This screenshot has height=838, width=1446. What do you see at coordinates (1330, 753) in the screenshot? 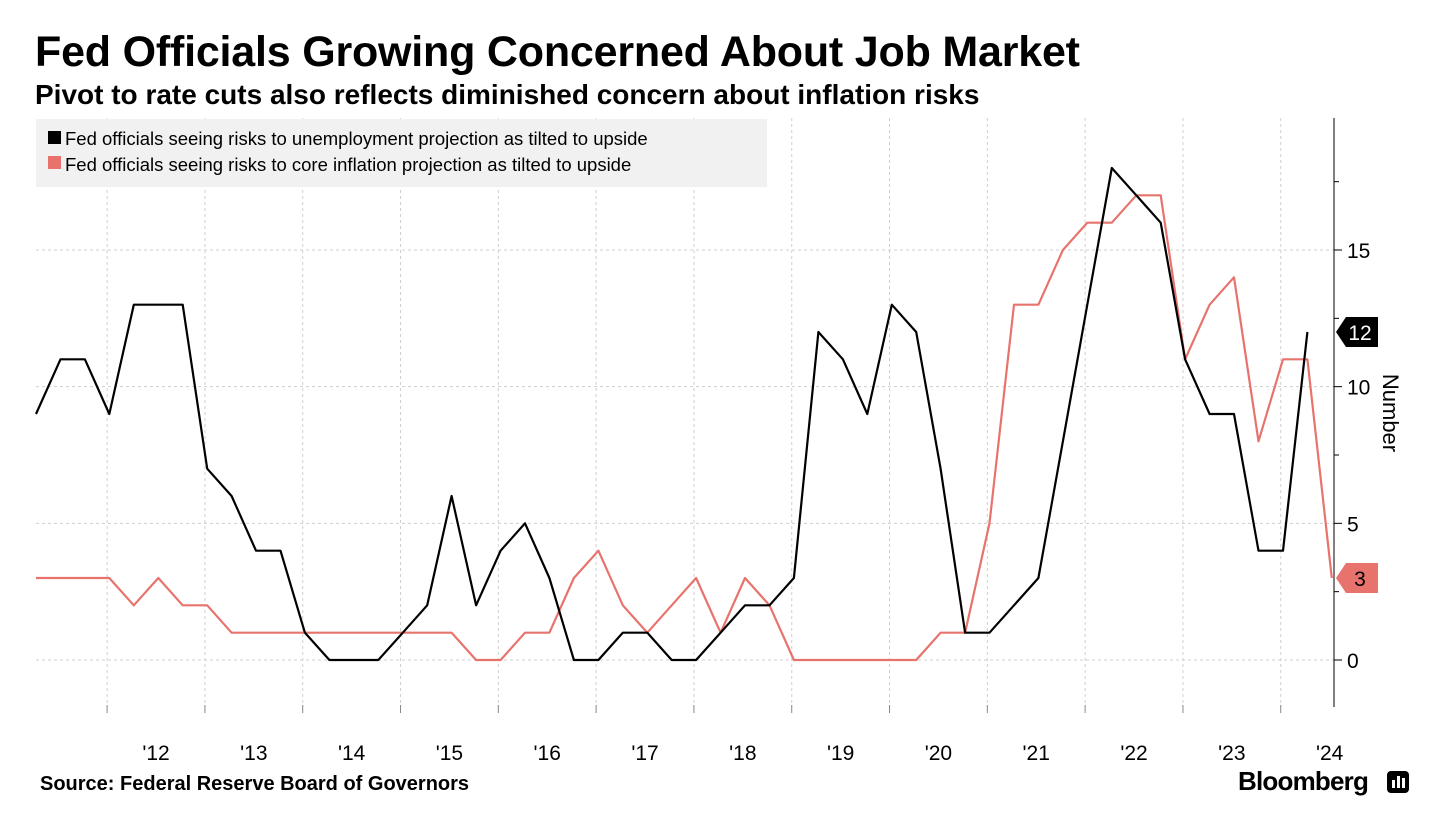
I see `x-tick-label: '24` at bounding box center [1330, 753].